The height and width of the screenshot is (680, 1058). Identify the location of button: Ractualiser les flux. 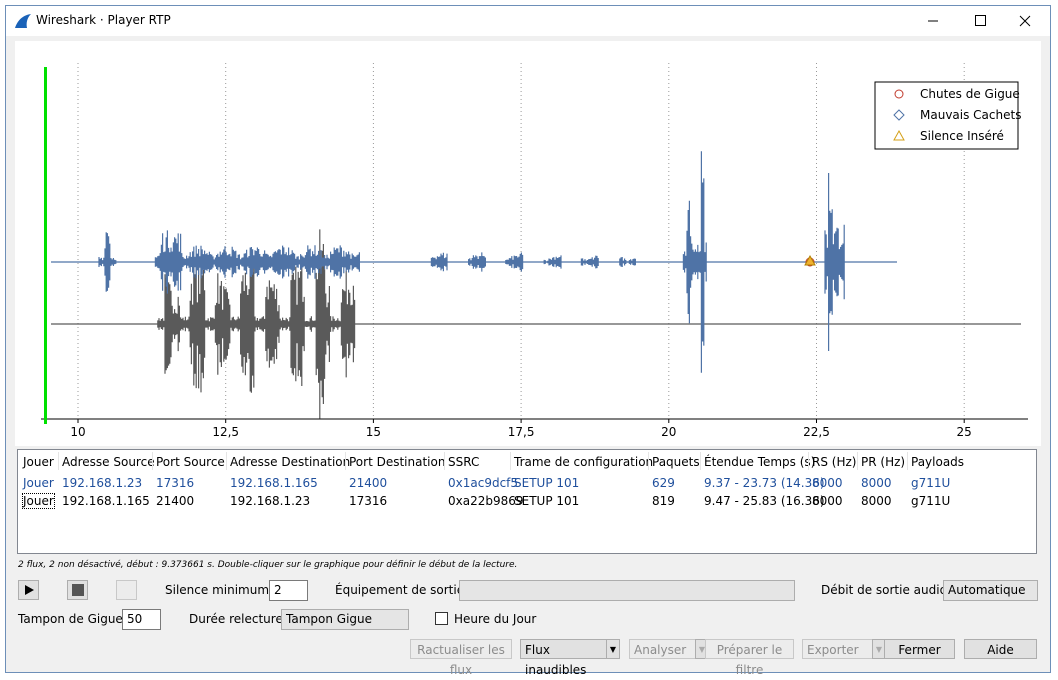
(461, 649).